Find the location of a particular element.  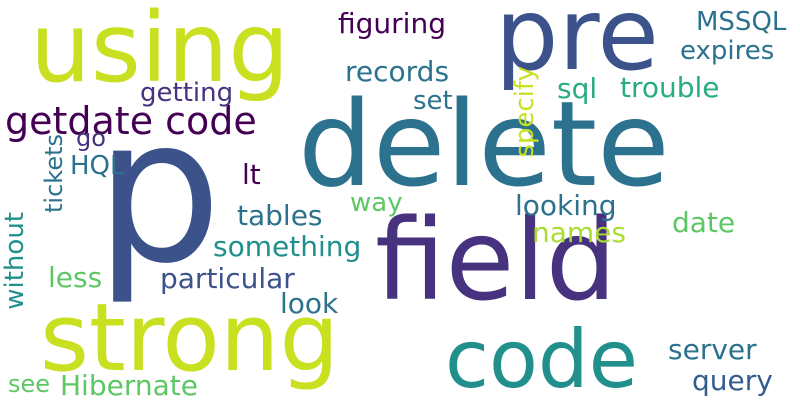

word-set: set is located at coordinates (433, 101).